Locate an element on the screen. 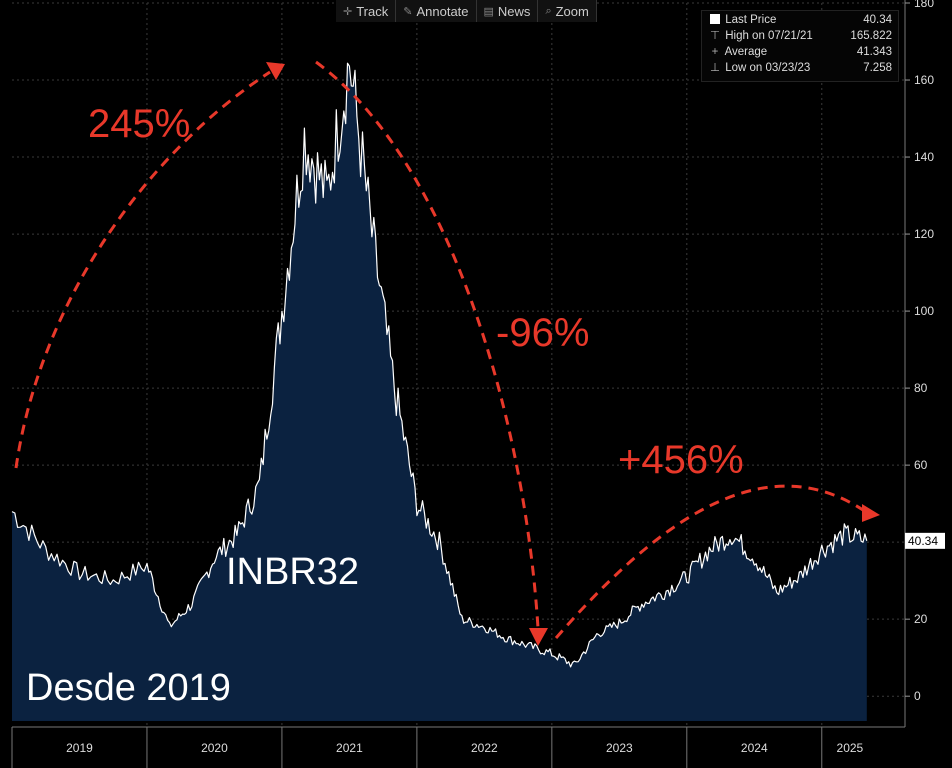 The image size is (952, 768). magnifier-icon: ⌕ is located at coordinates (548, 10).